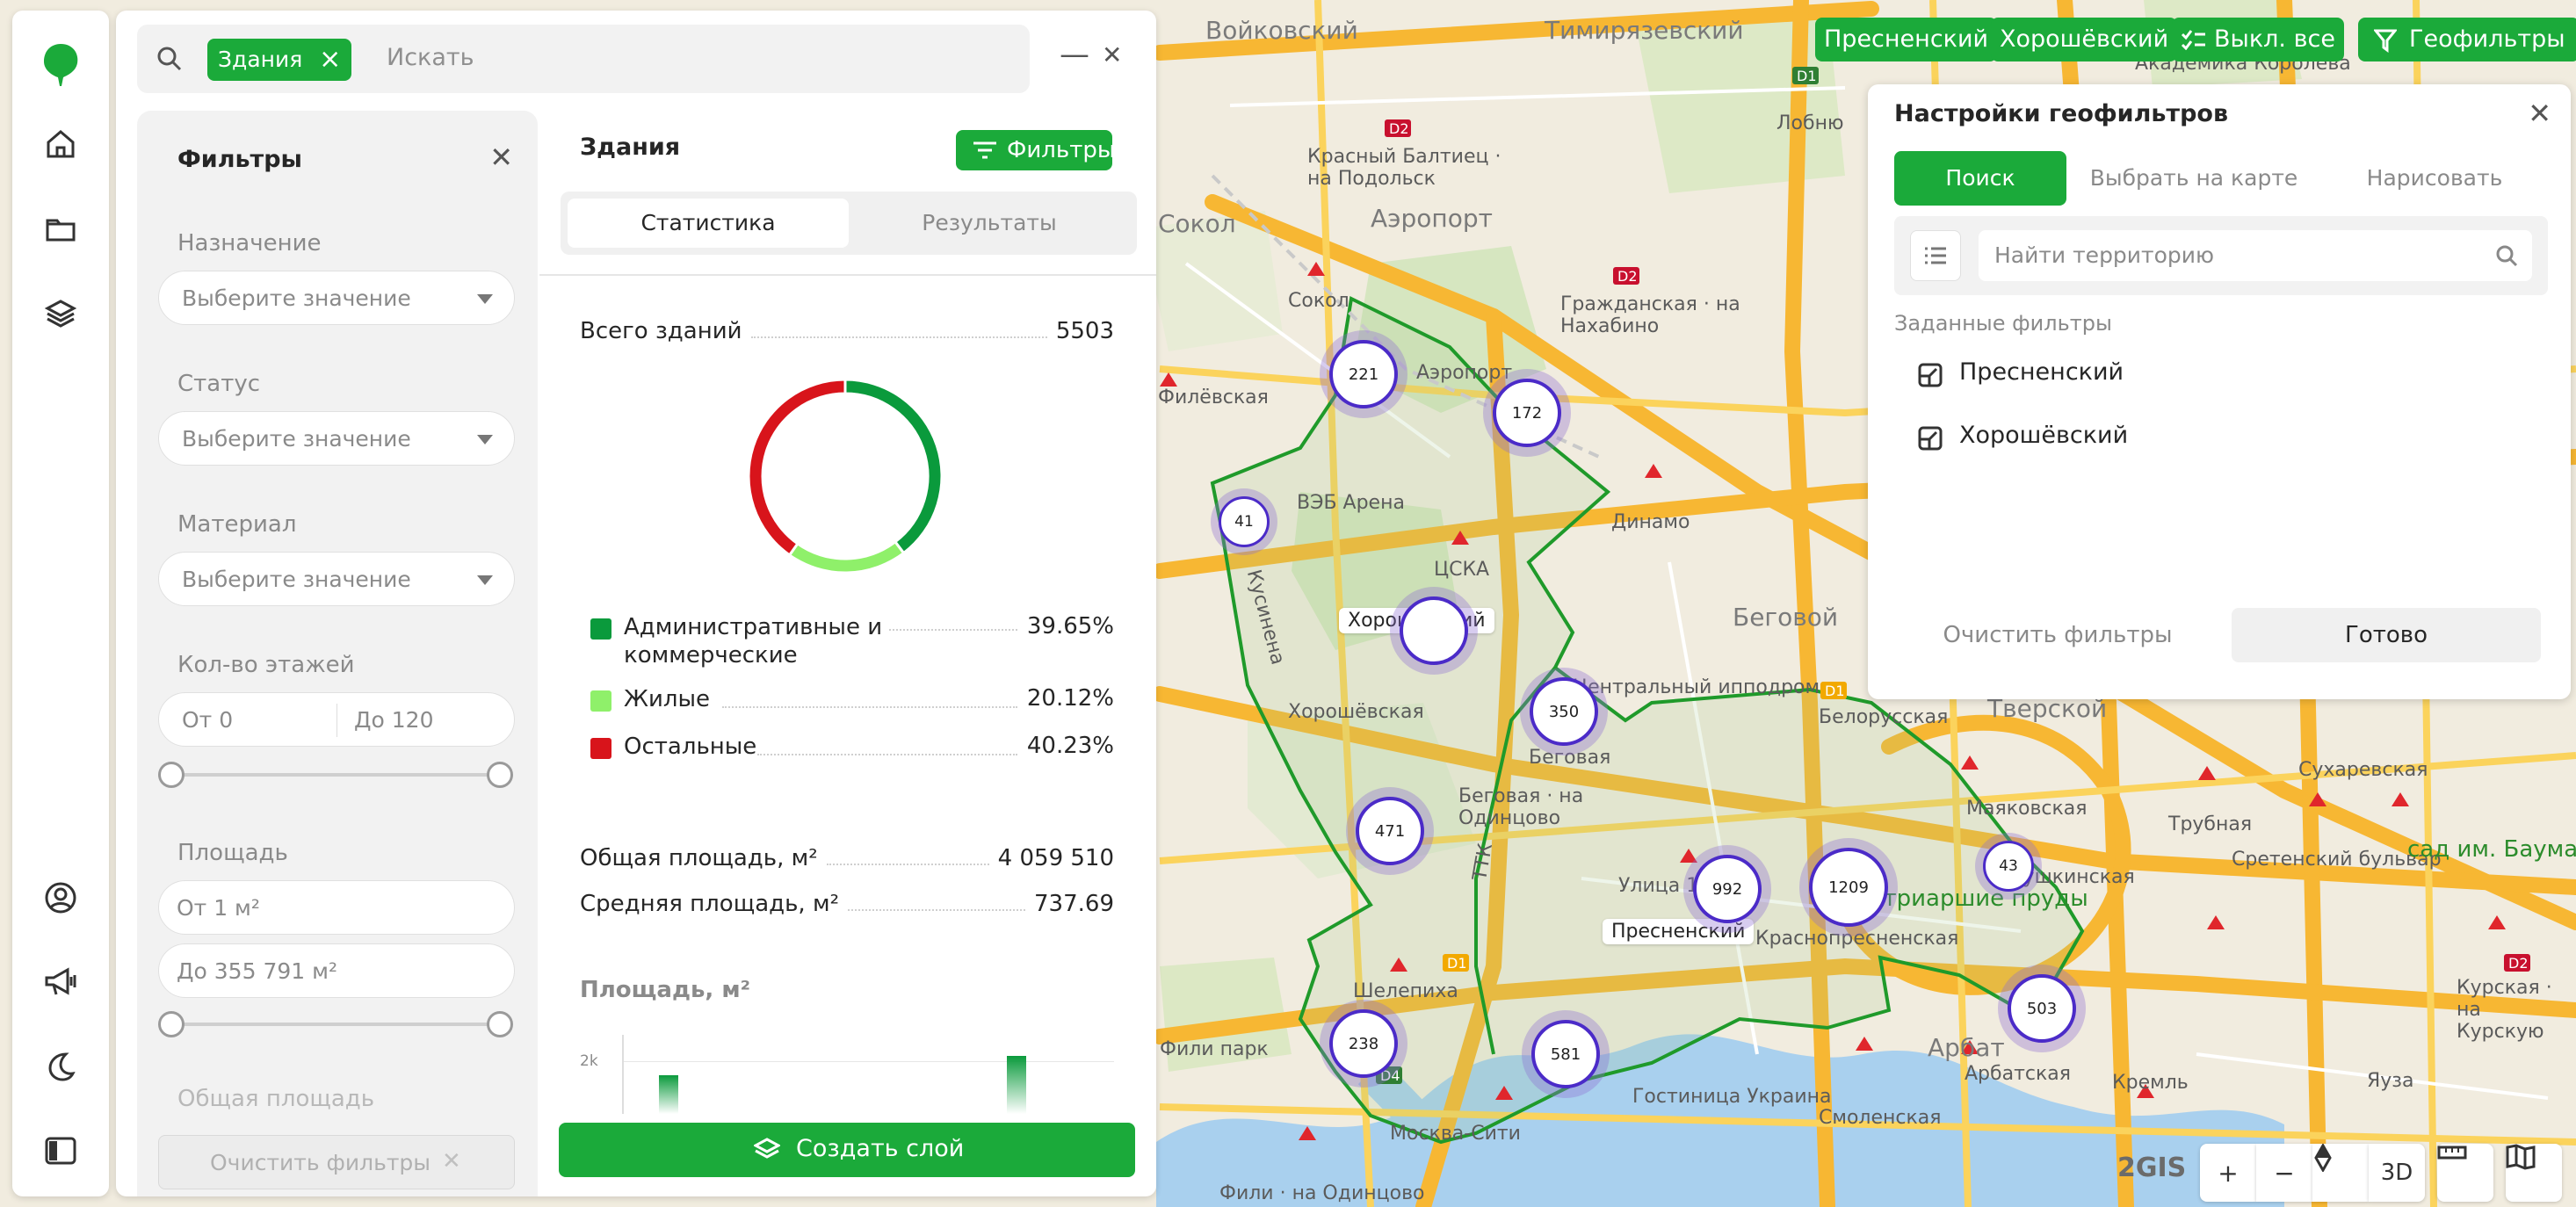  I want to click on list-view-button, so click(1935, 255).